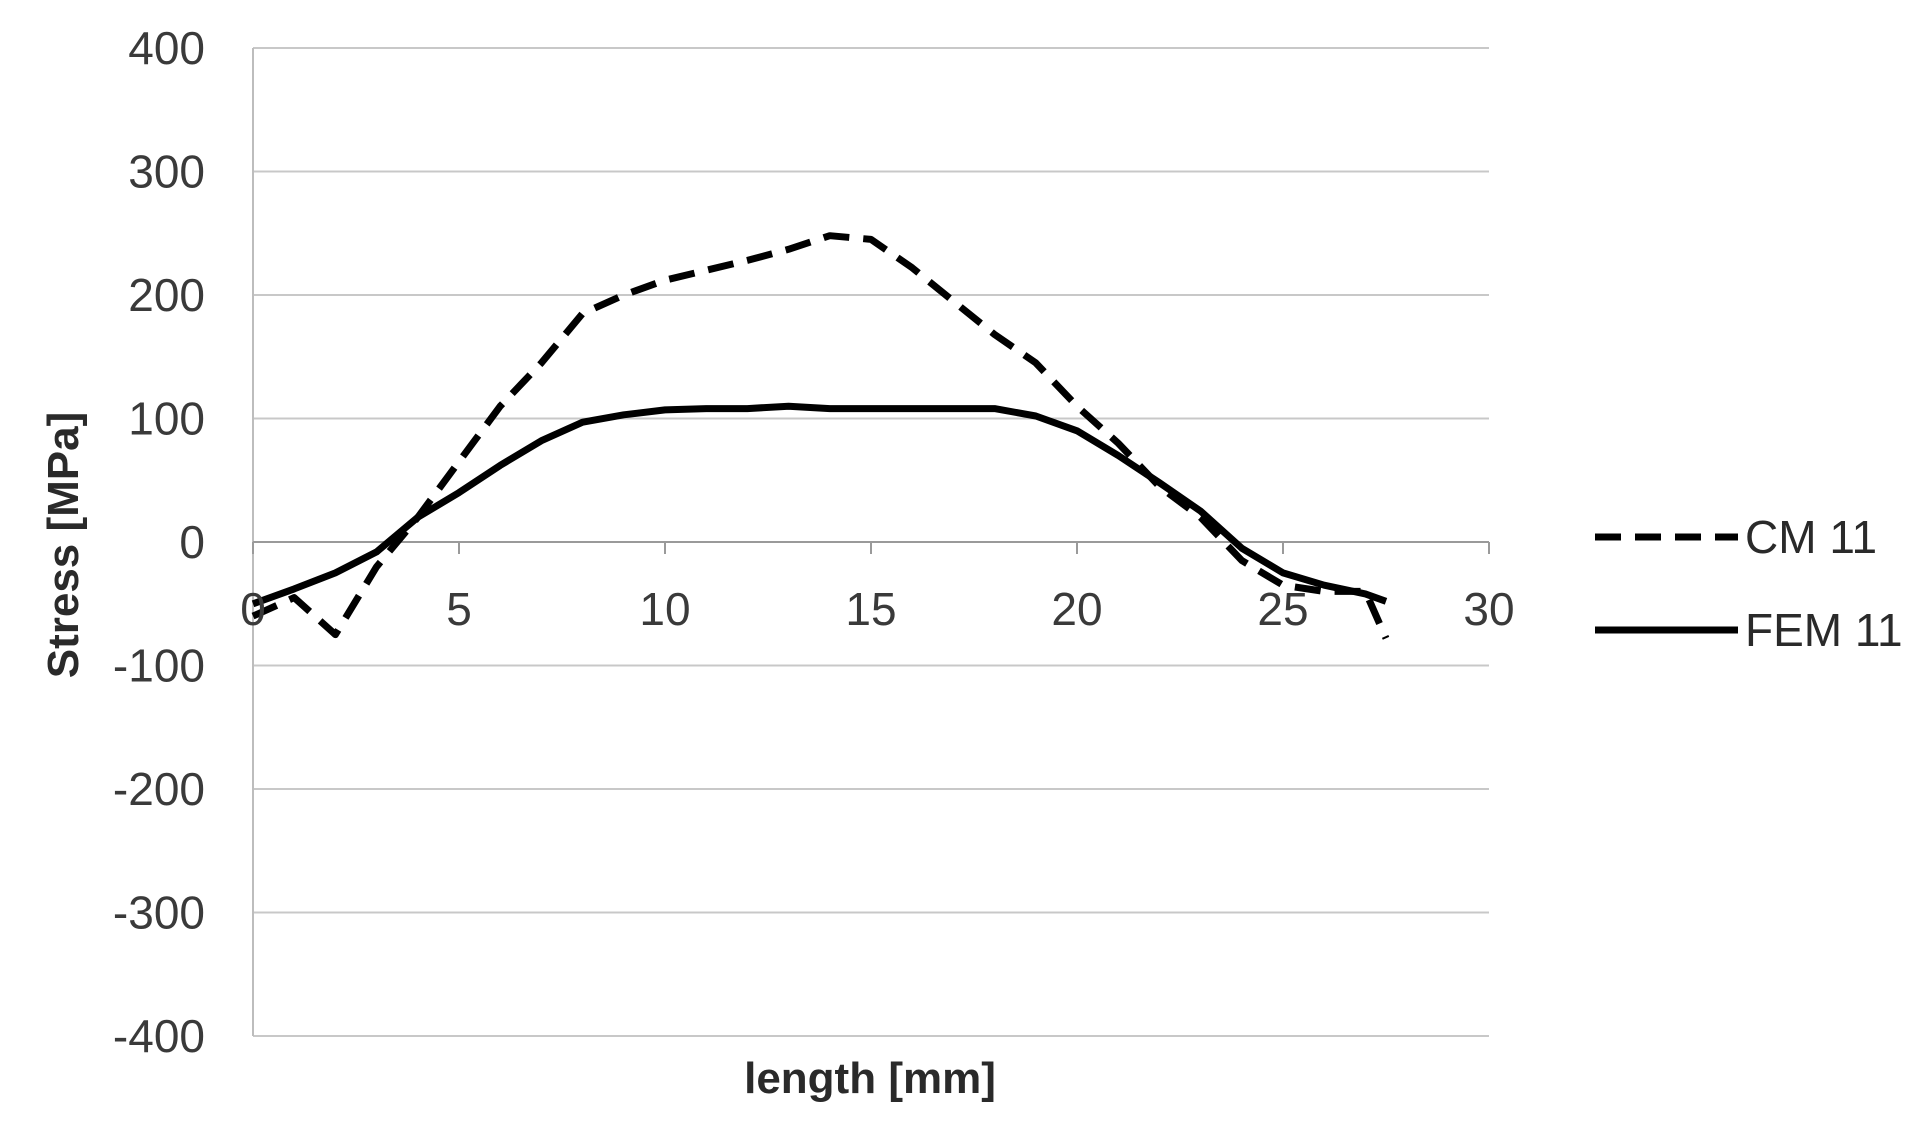  What do you see at coordinates (1749, 583) in the screenshot?
I see `legend: CM 11 FEM 11` at bounding box center [1749, 583].